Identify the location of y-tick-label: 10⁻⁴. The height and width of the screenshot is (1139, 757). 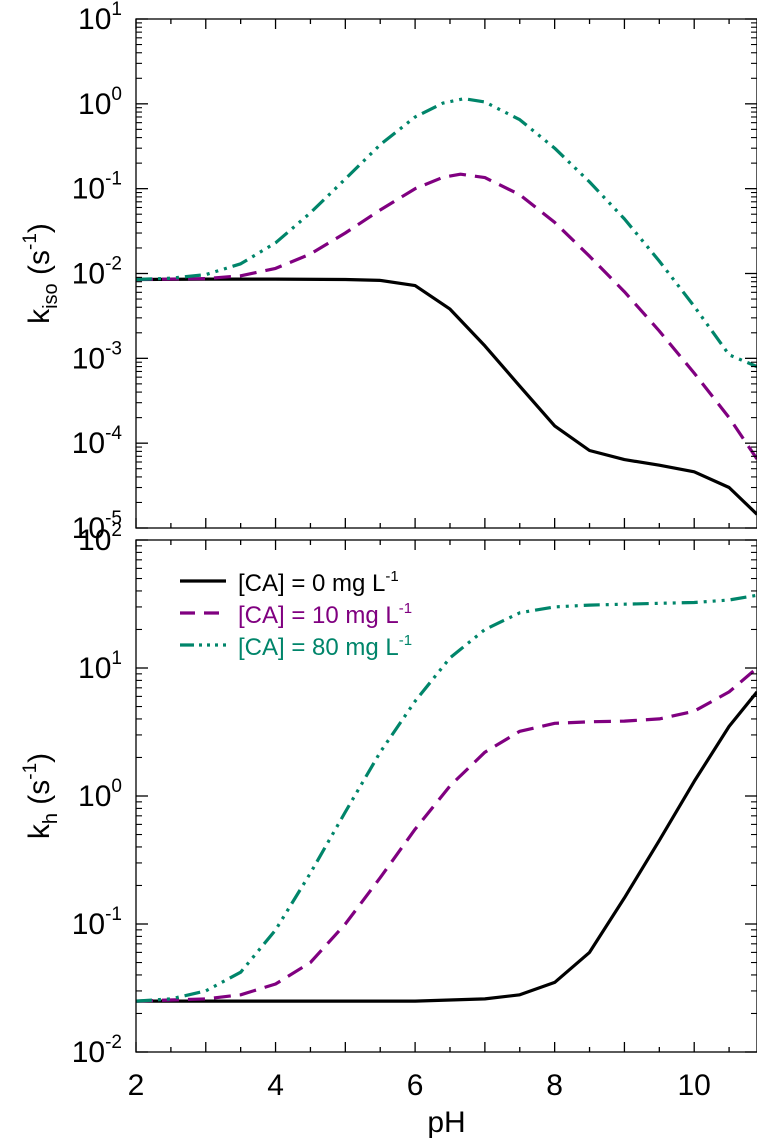
(97, 441).